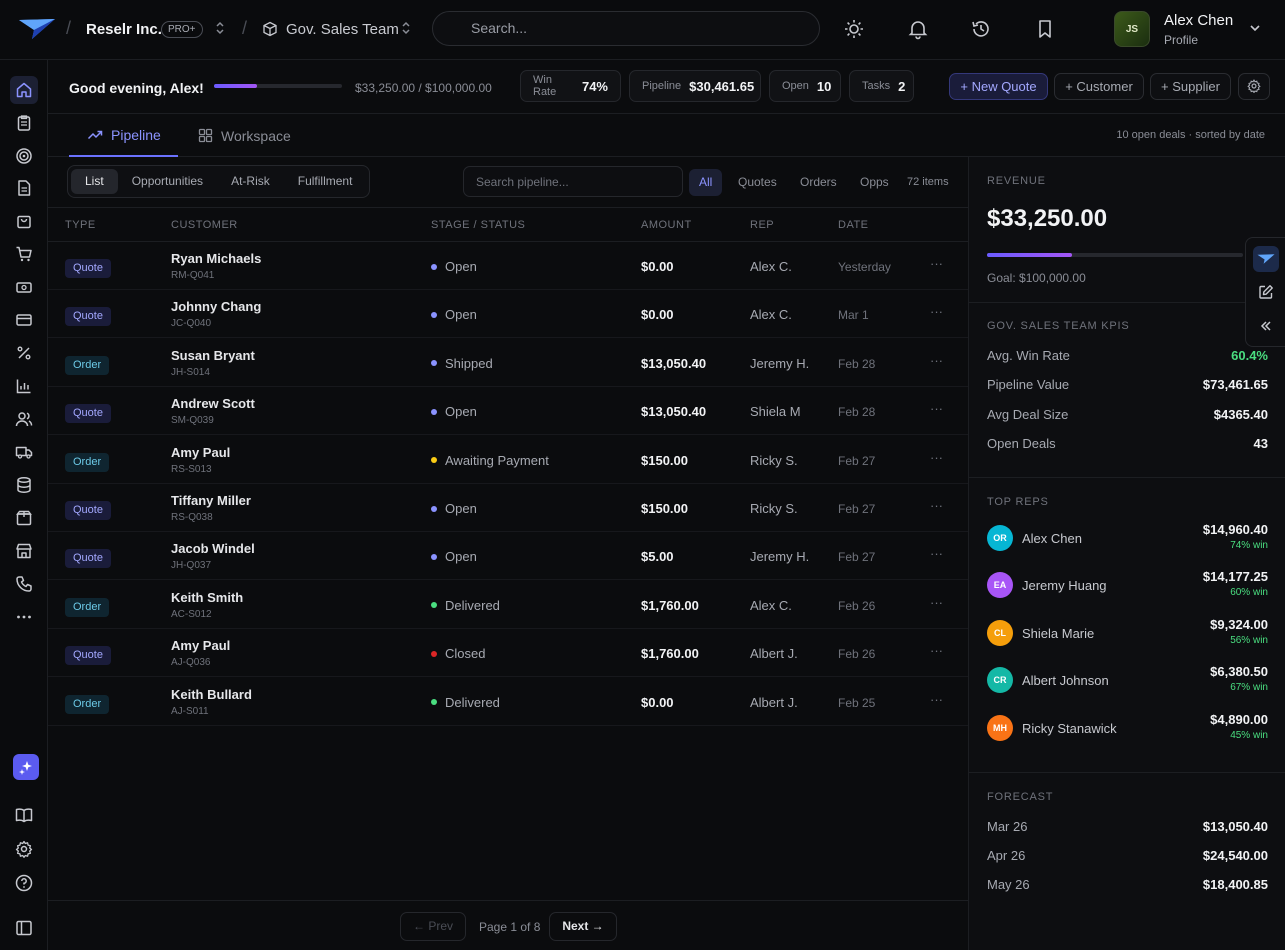 The height and width of the screenshot is (950, 1285). I want to click on sidebar-item-discounts, so click(24, 353).